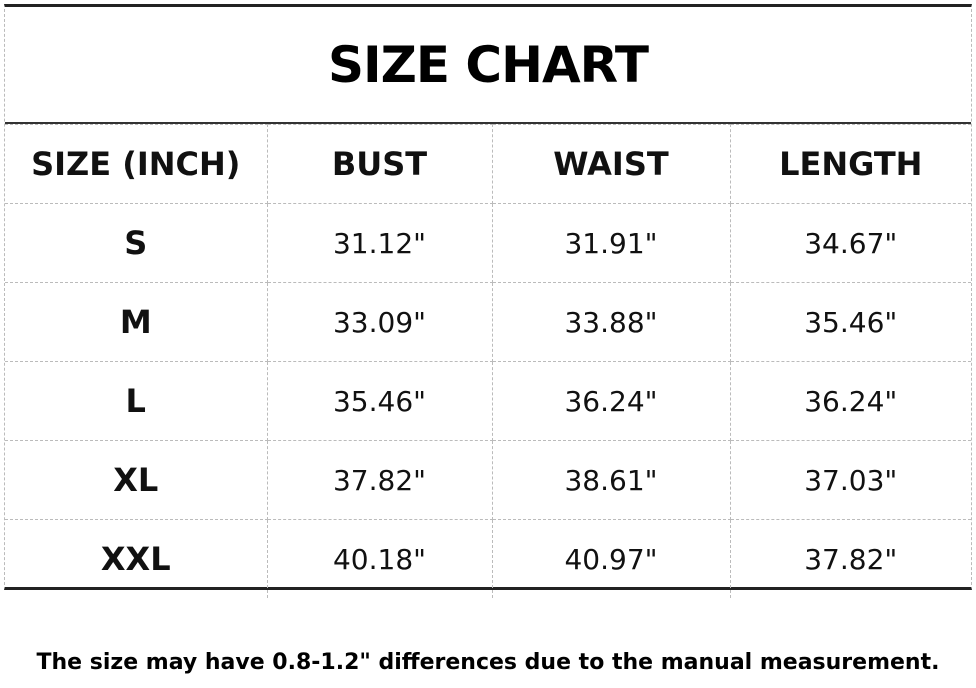  I want to click on row: L 35.46" 36.24" 36.24", so click(488, 401).